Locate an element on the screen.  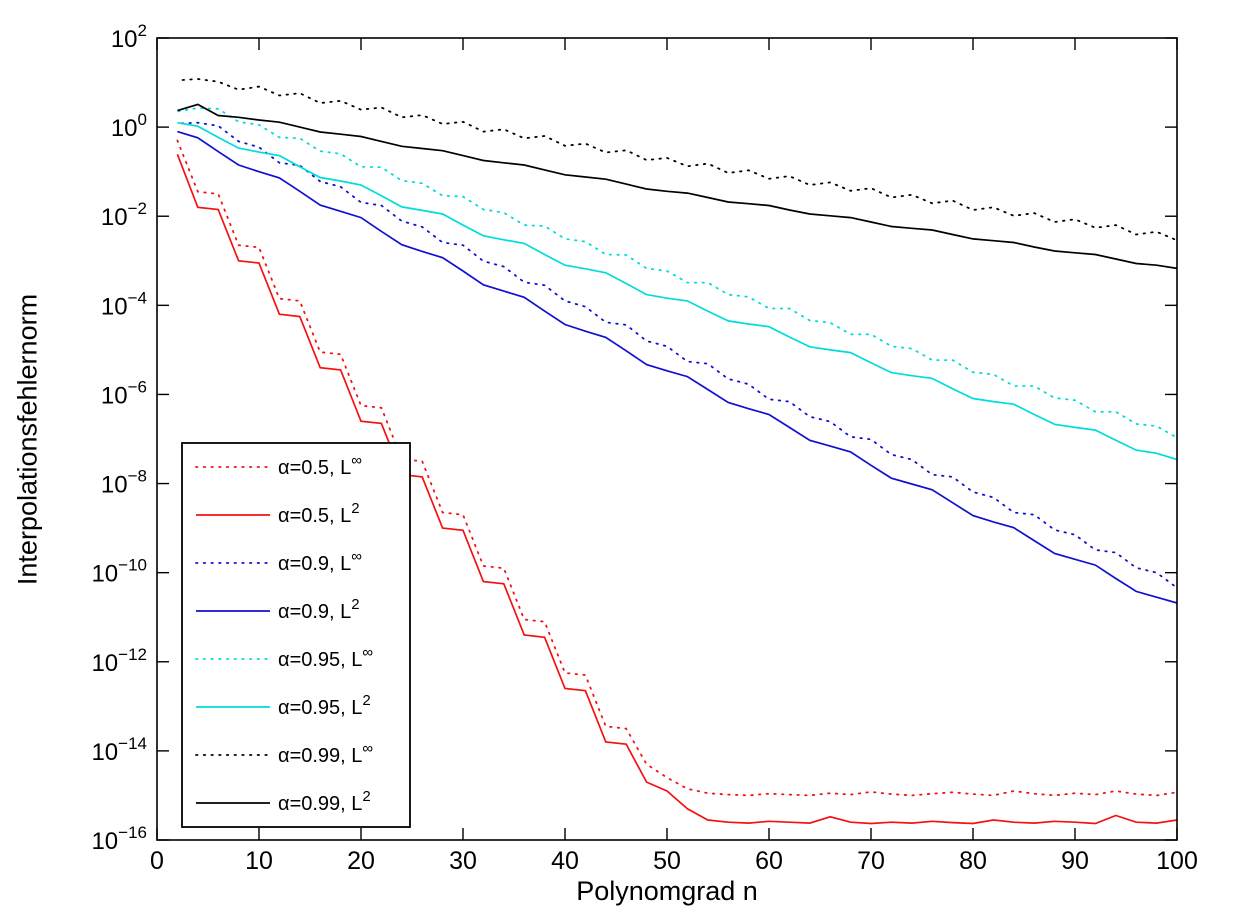
y-axis-title: Interpolationsfehlernorm is located at coordinates (27, 439).